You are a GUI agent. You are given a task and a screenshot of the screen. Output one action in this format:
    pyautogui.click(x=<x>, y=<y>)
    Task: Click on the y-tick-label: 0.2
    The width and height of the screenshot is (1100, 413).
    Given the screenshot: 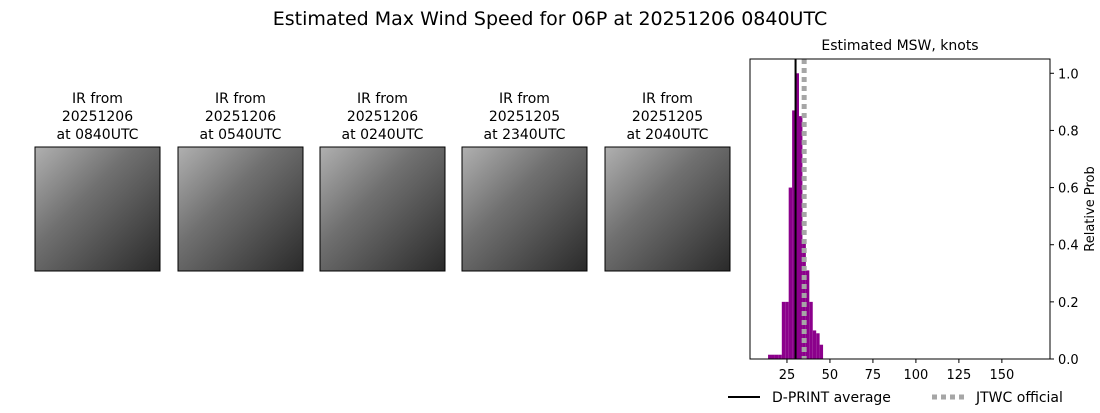 What is the action you would take?
    pyautogui.click(x=1068, y=303)
    